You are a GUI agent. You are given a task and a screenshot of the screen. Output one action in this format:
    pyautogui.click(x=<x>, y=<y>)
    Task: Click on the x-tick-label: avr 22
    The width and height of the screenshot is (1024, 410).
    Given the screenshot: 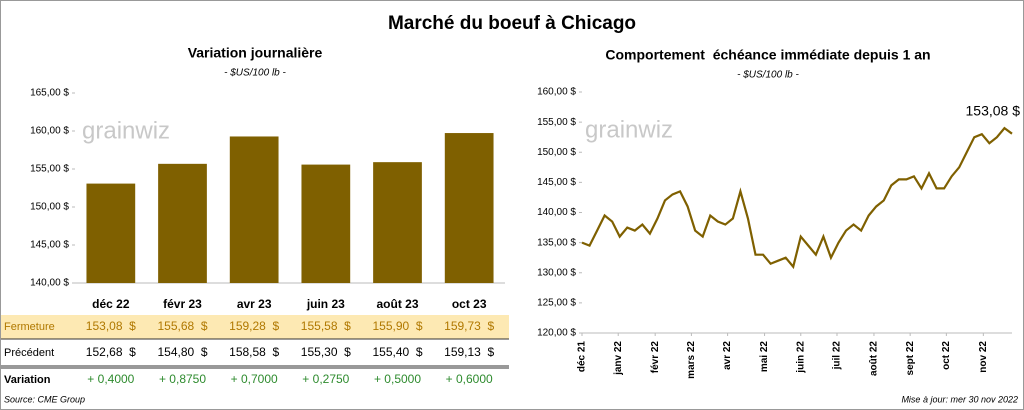 What is the action you would take?
    pyautogui.click(x=727, y=355)
    